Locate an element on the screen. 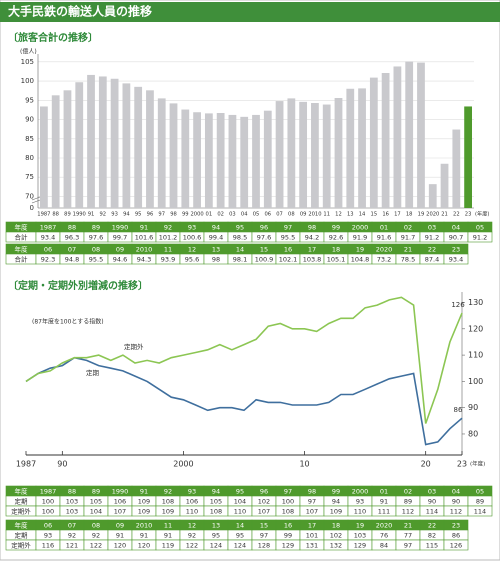 The height and width of the screenshot is (566, 500). line-series is located at coordinates (244, 401).